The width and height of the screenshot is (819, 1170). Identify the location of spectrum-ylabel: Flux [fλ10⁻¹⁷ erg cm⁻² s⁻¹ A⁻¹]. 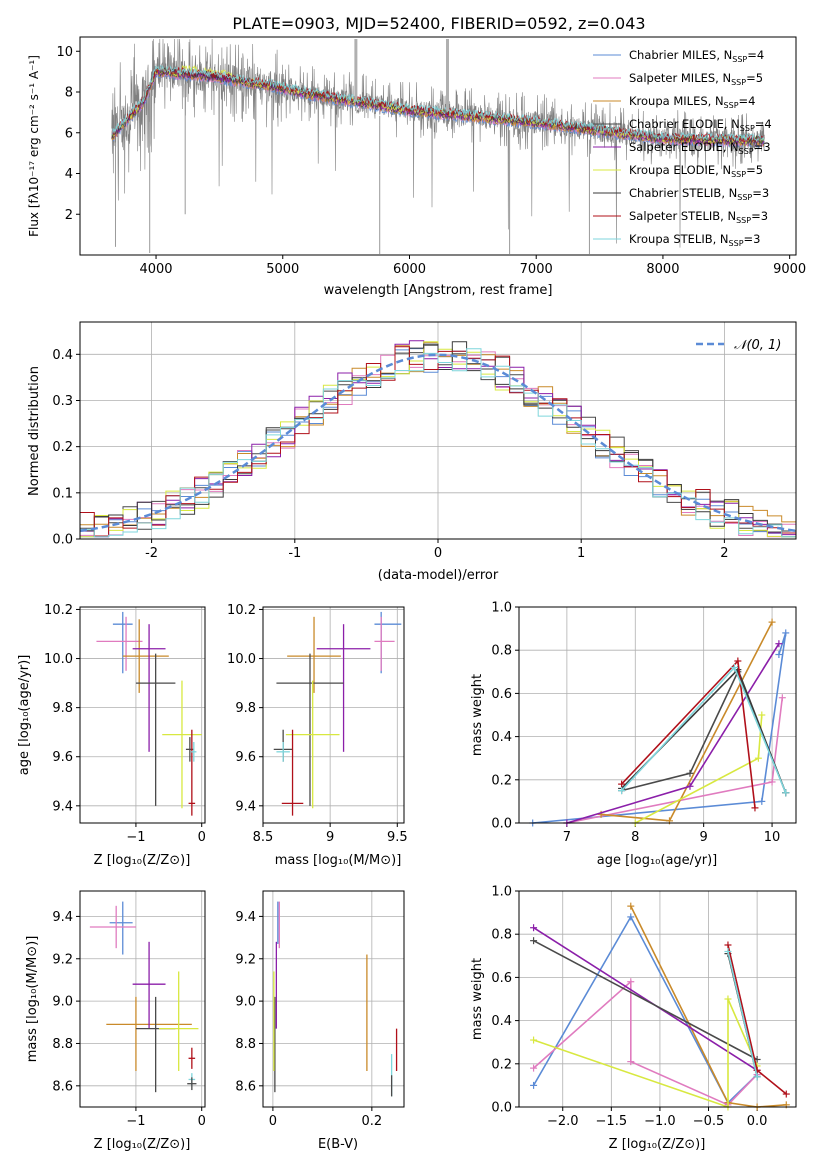
(34, 146).